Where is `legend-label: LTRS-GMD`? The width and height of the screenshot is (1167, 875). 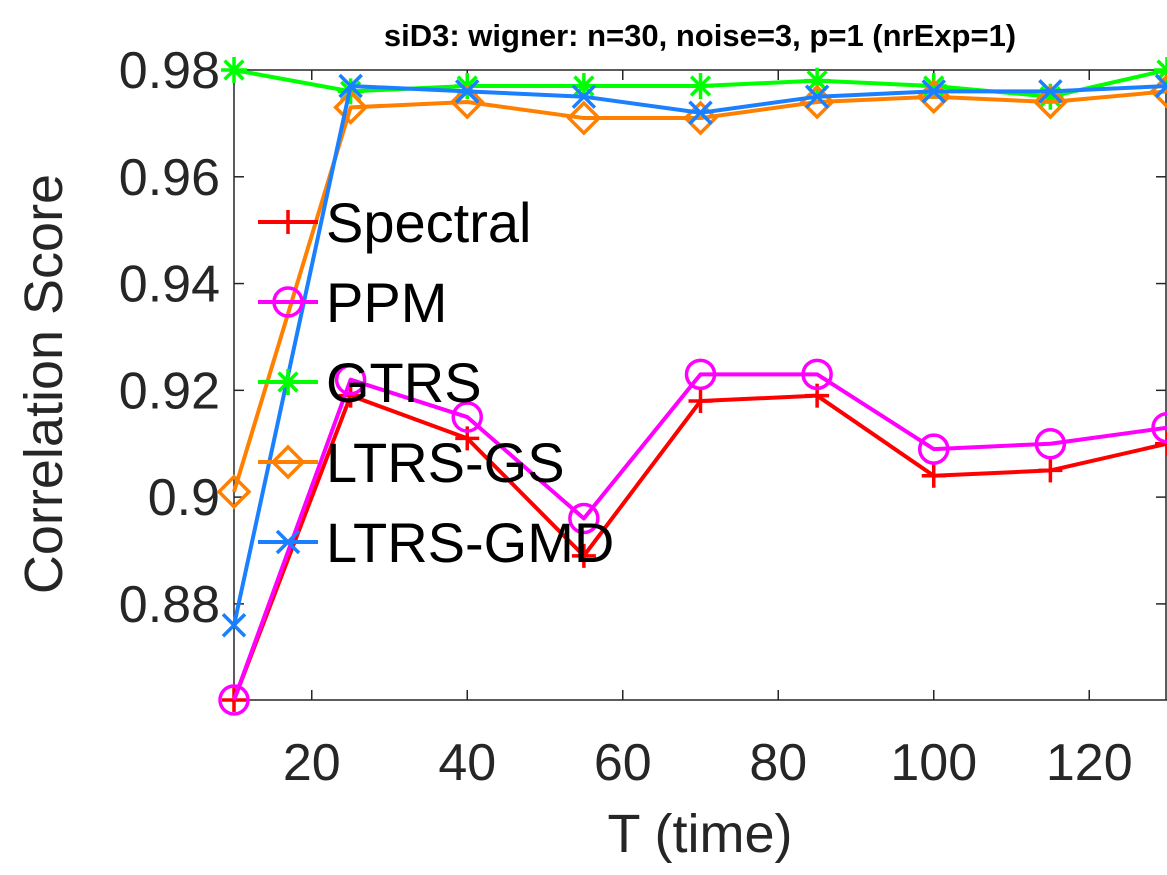
legend-label: LTRS-GMD is located at coordinates (470, 542).